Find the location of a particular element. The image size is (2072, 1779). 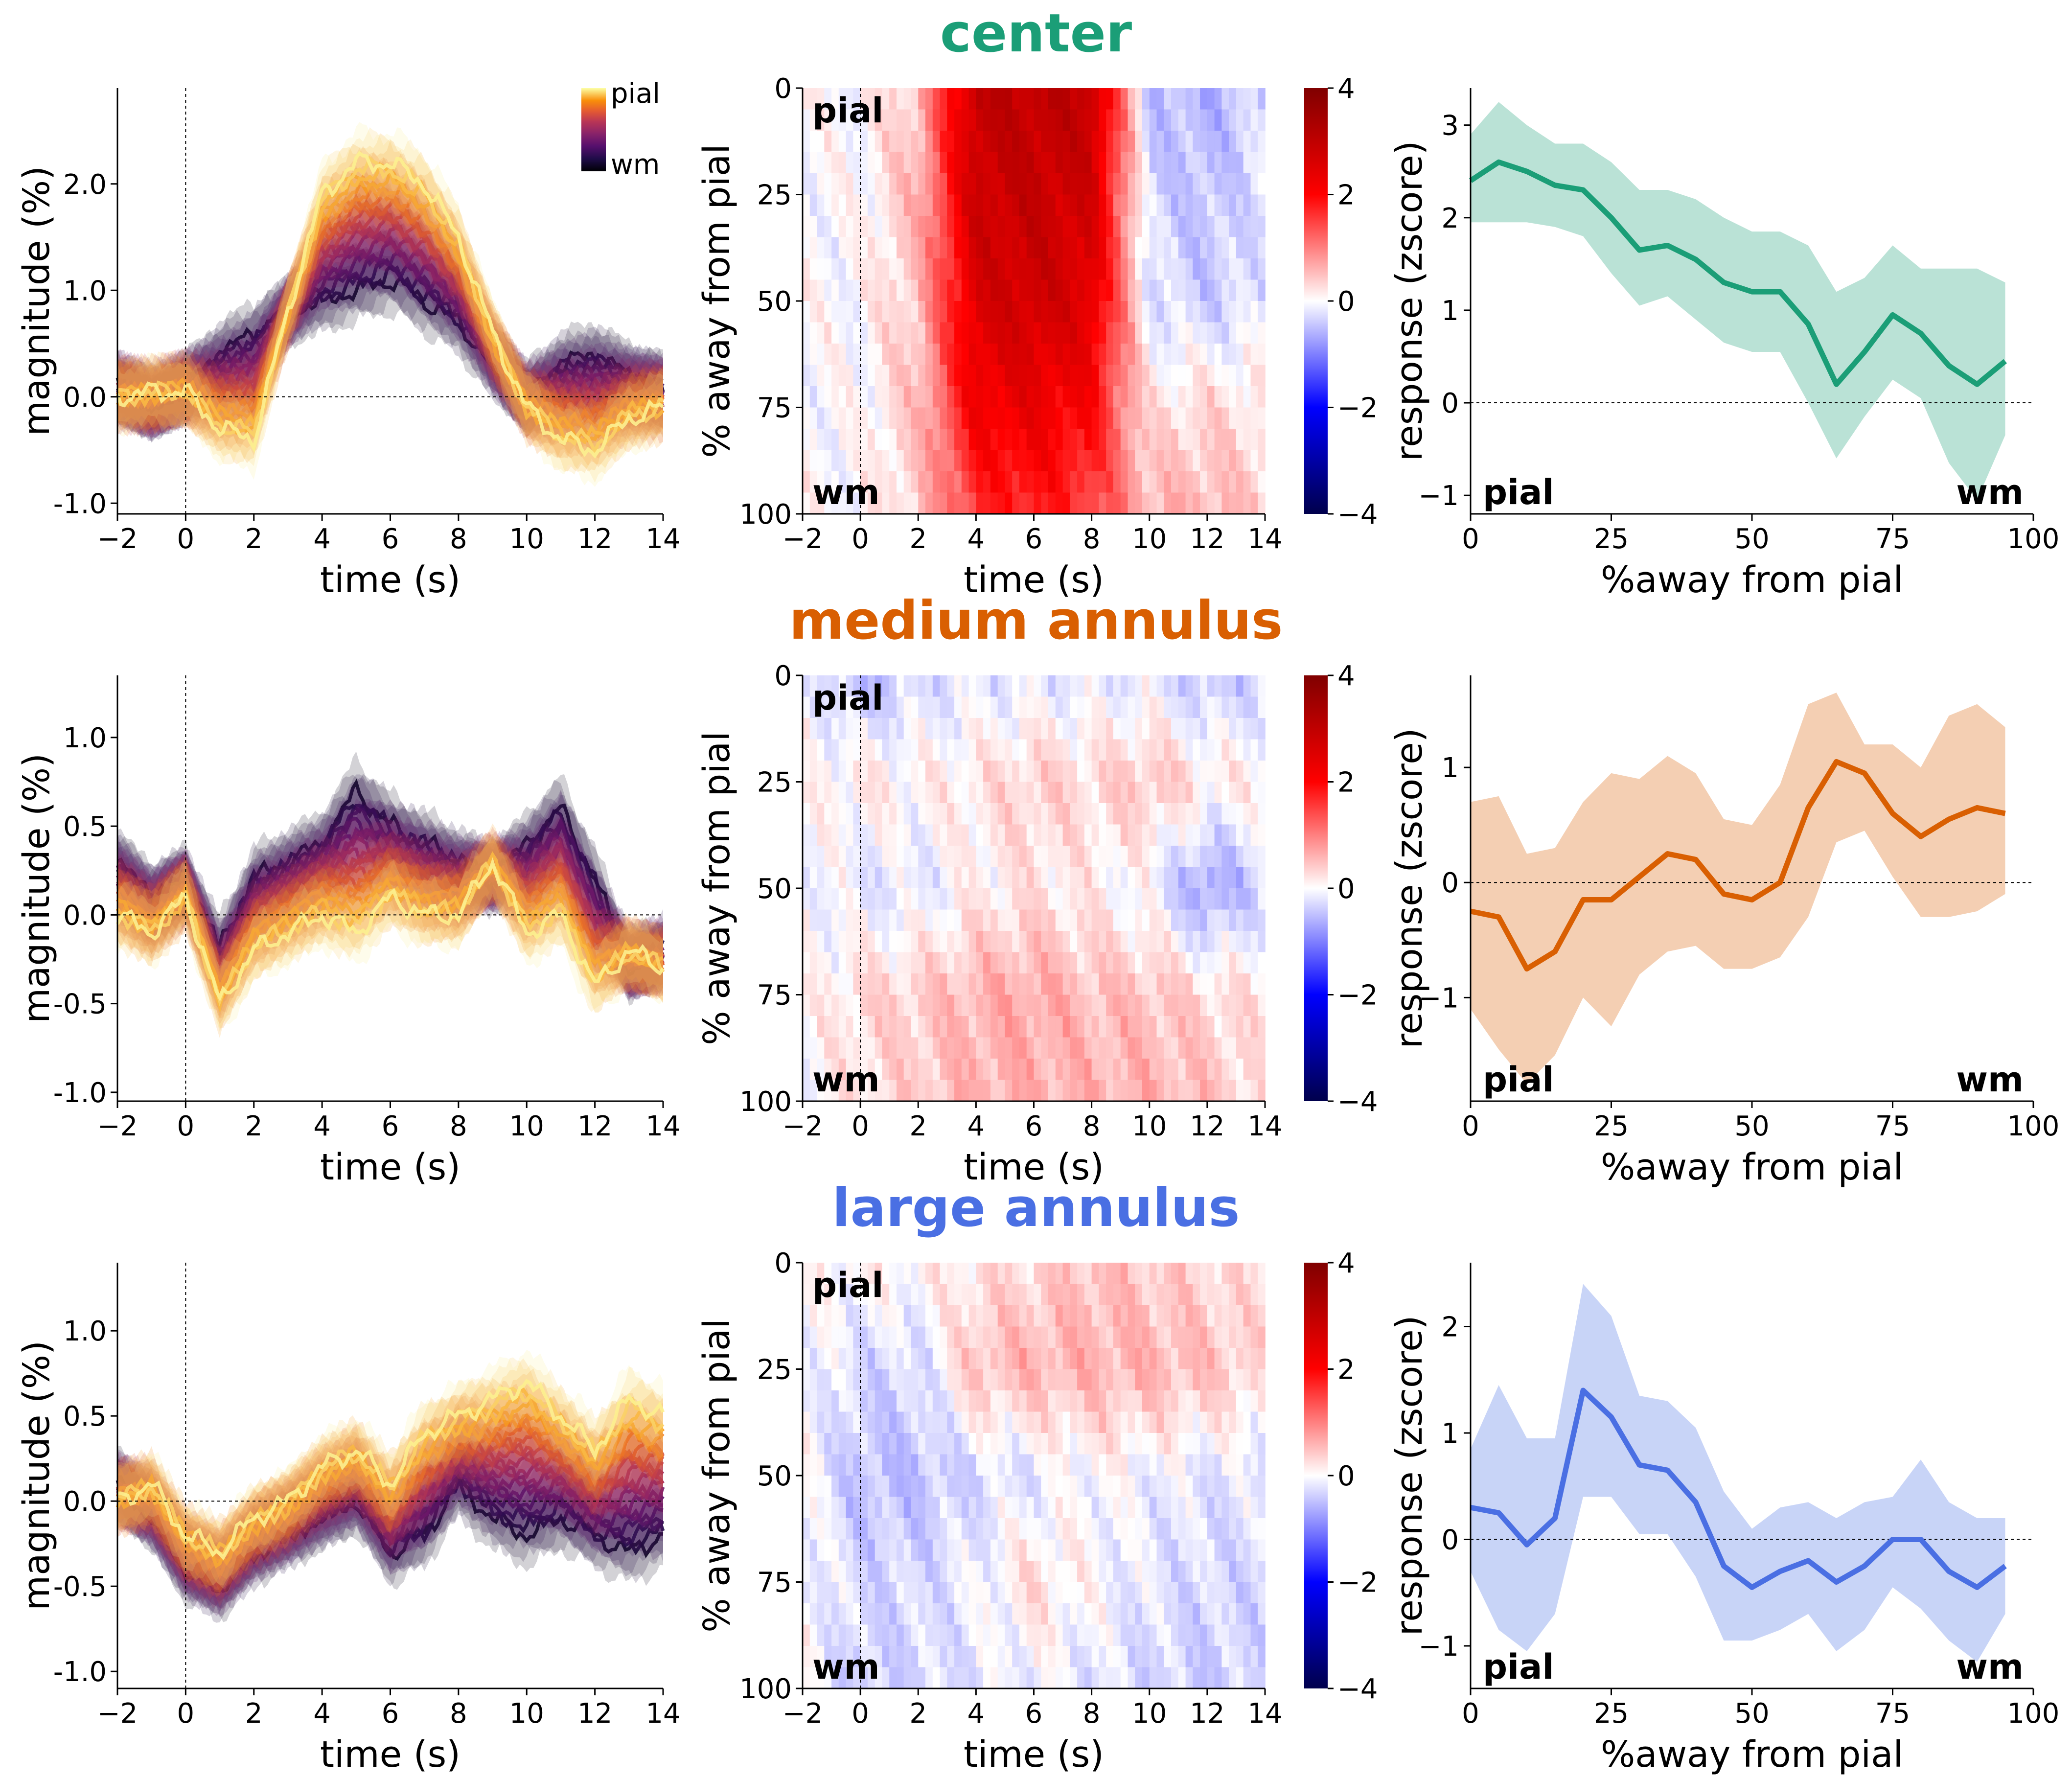

x-tick-label: 12 is located at coordinates (1207, 539).